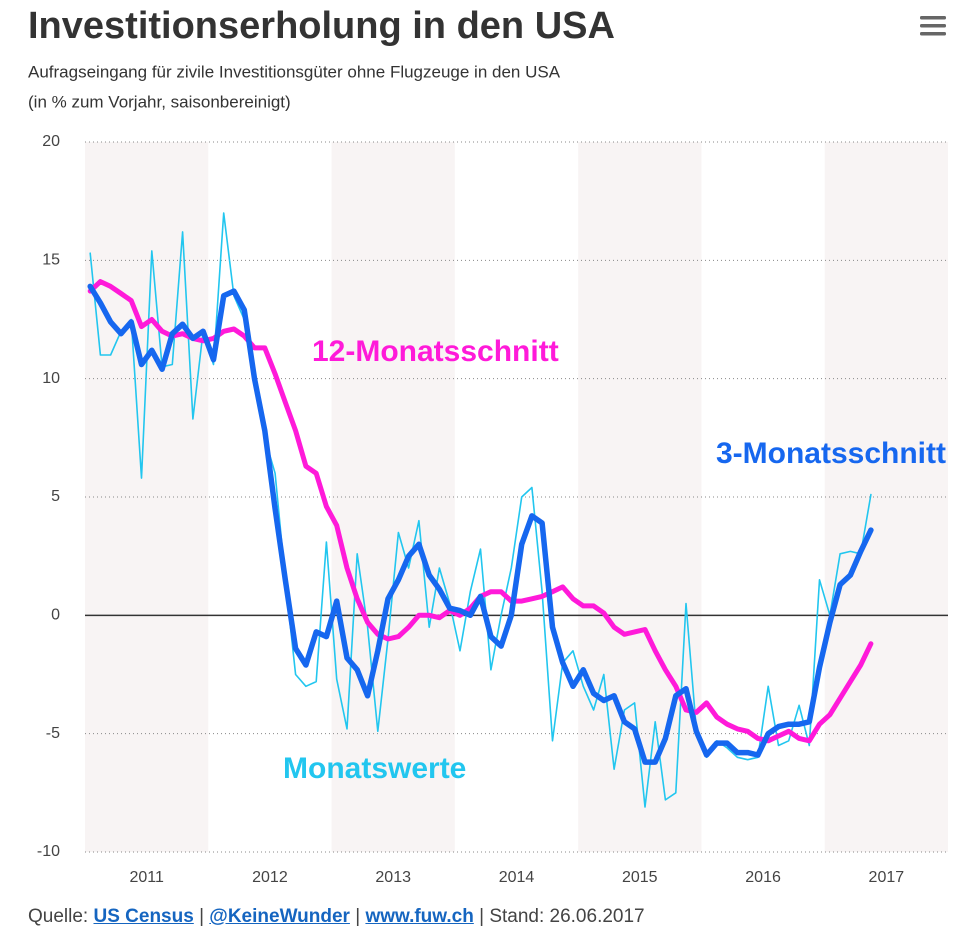  Describe the element at coordinates (887, 877) in the screenshot. I see `x-tick-label: 2017` at that location.